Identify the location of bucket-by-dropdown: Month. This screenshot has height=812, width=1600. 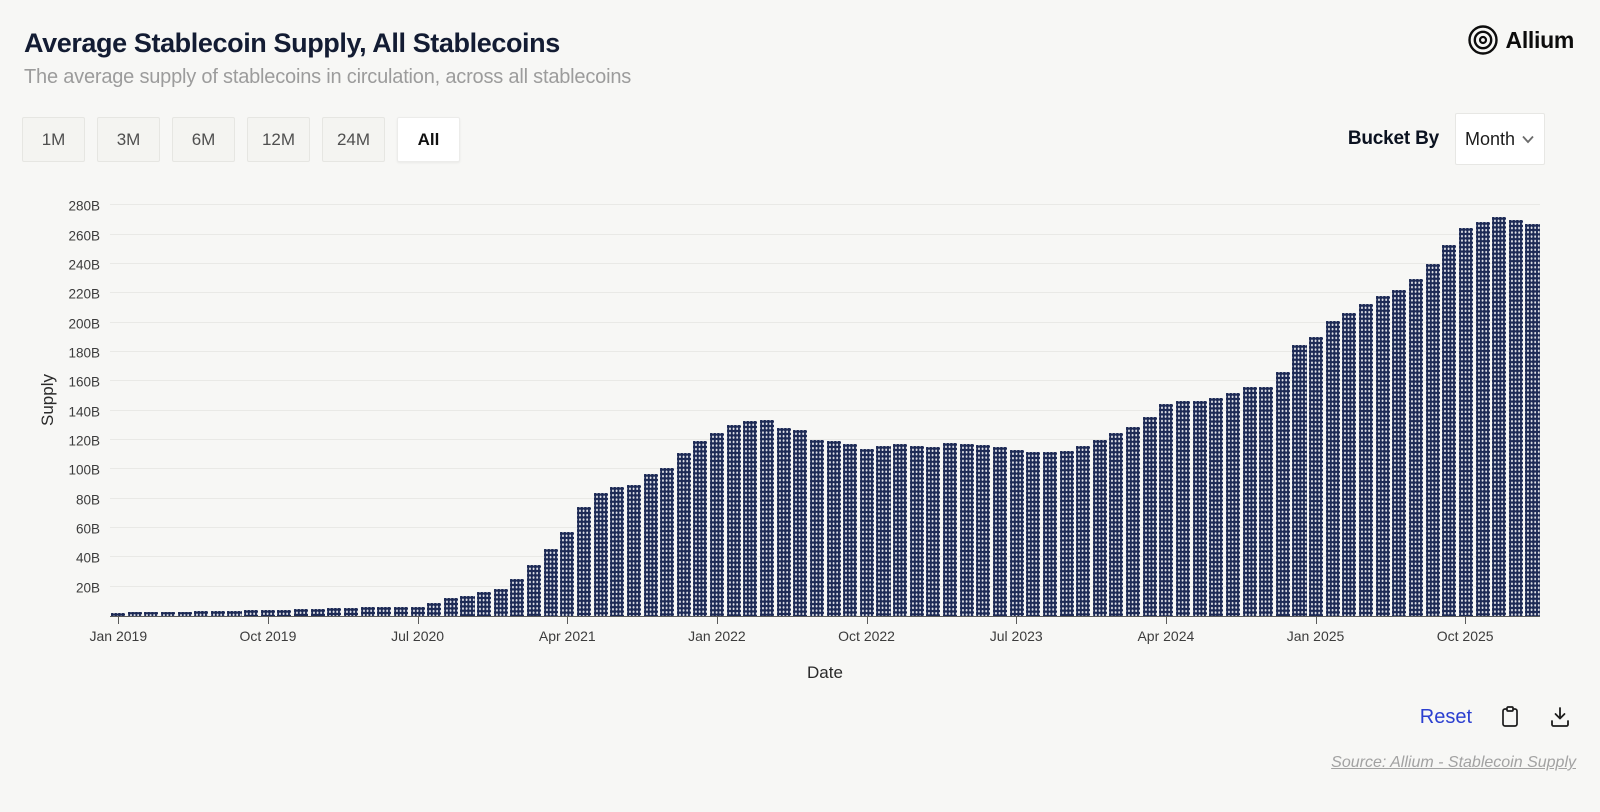
(1500, 139).